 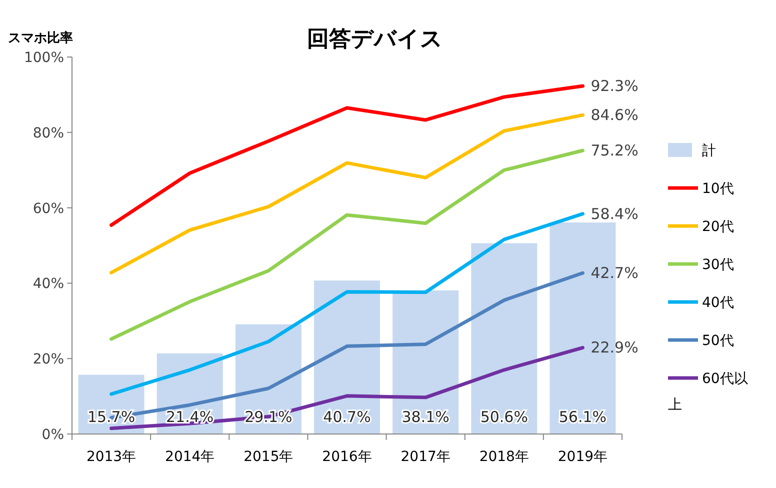 I want to click on data-label: 38.1%, so click(x=426, y=417).